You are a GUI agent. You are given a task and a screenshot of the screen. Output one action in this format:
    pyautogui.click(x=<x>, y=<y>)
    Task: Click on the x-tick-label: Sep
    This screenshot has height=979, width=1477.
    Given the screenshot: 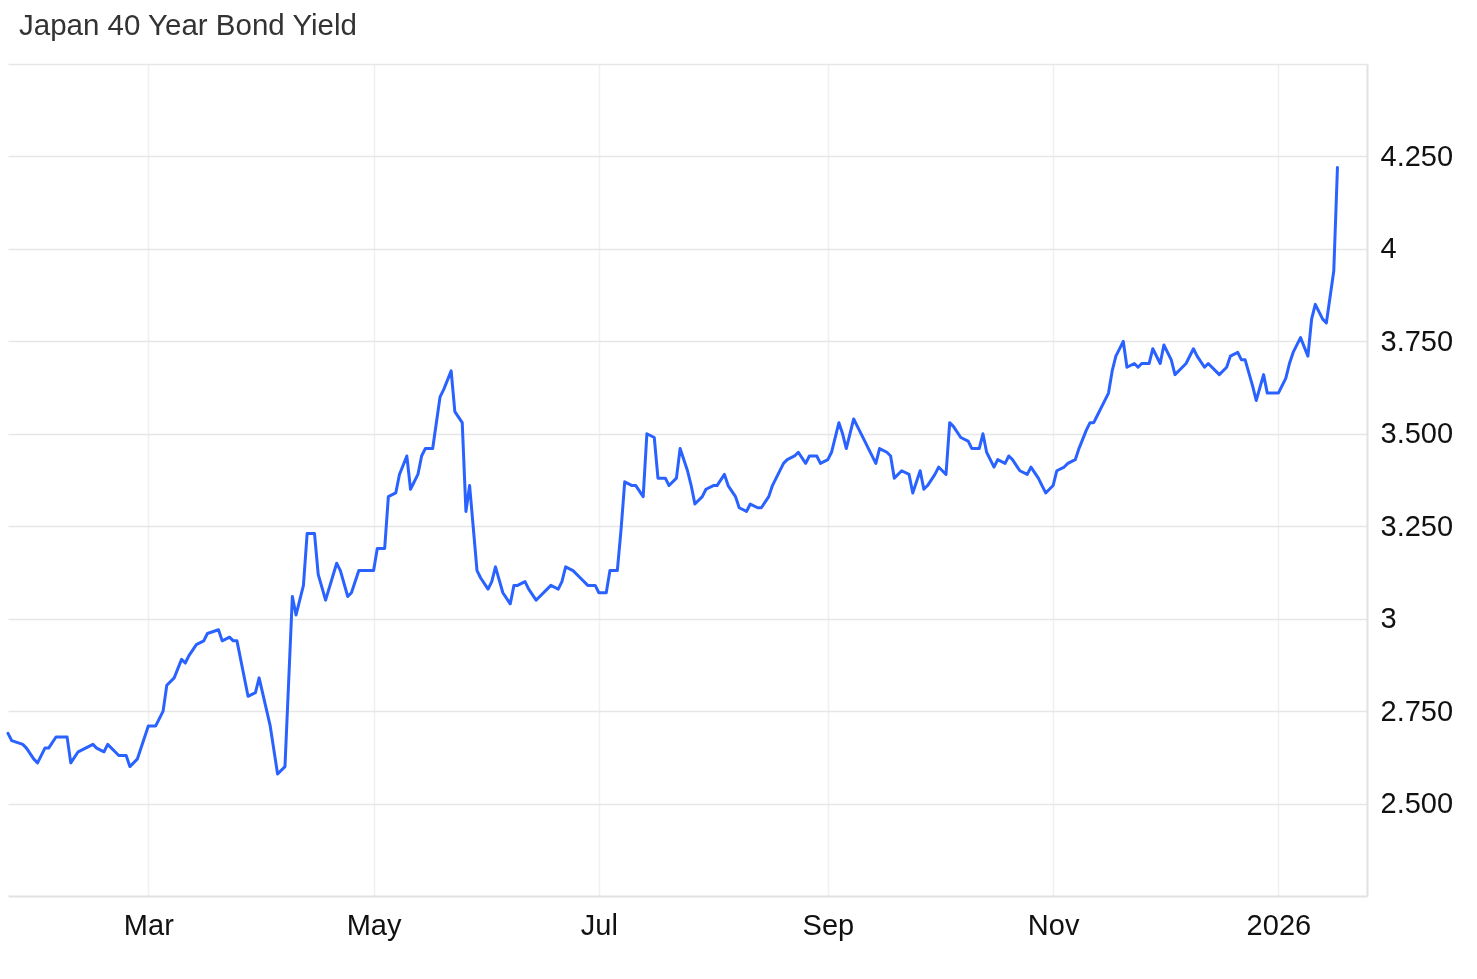 What is the action you would take?
    pyautogui.click(x=828, y=924)
    